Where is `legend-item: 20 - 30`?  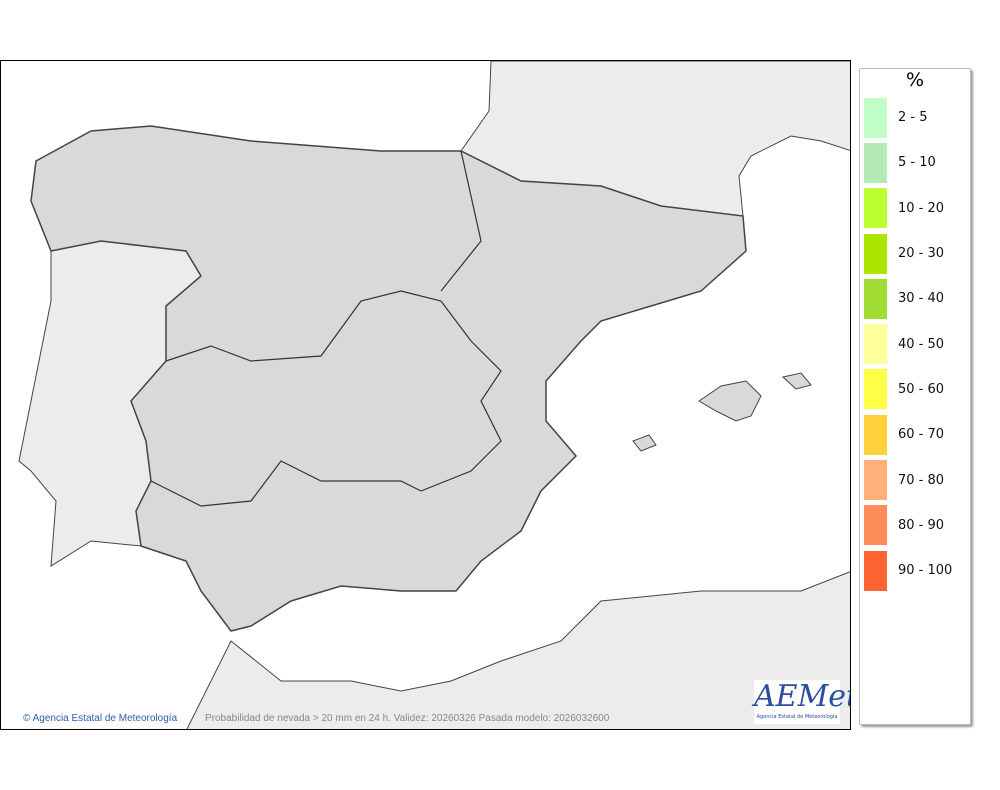
legend-item: 20 - 30 is located at coordinates (915, 253).